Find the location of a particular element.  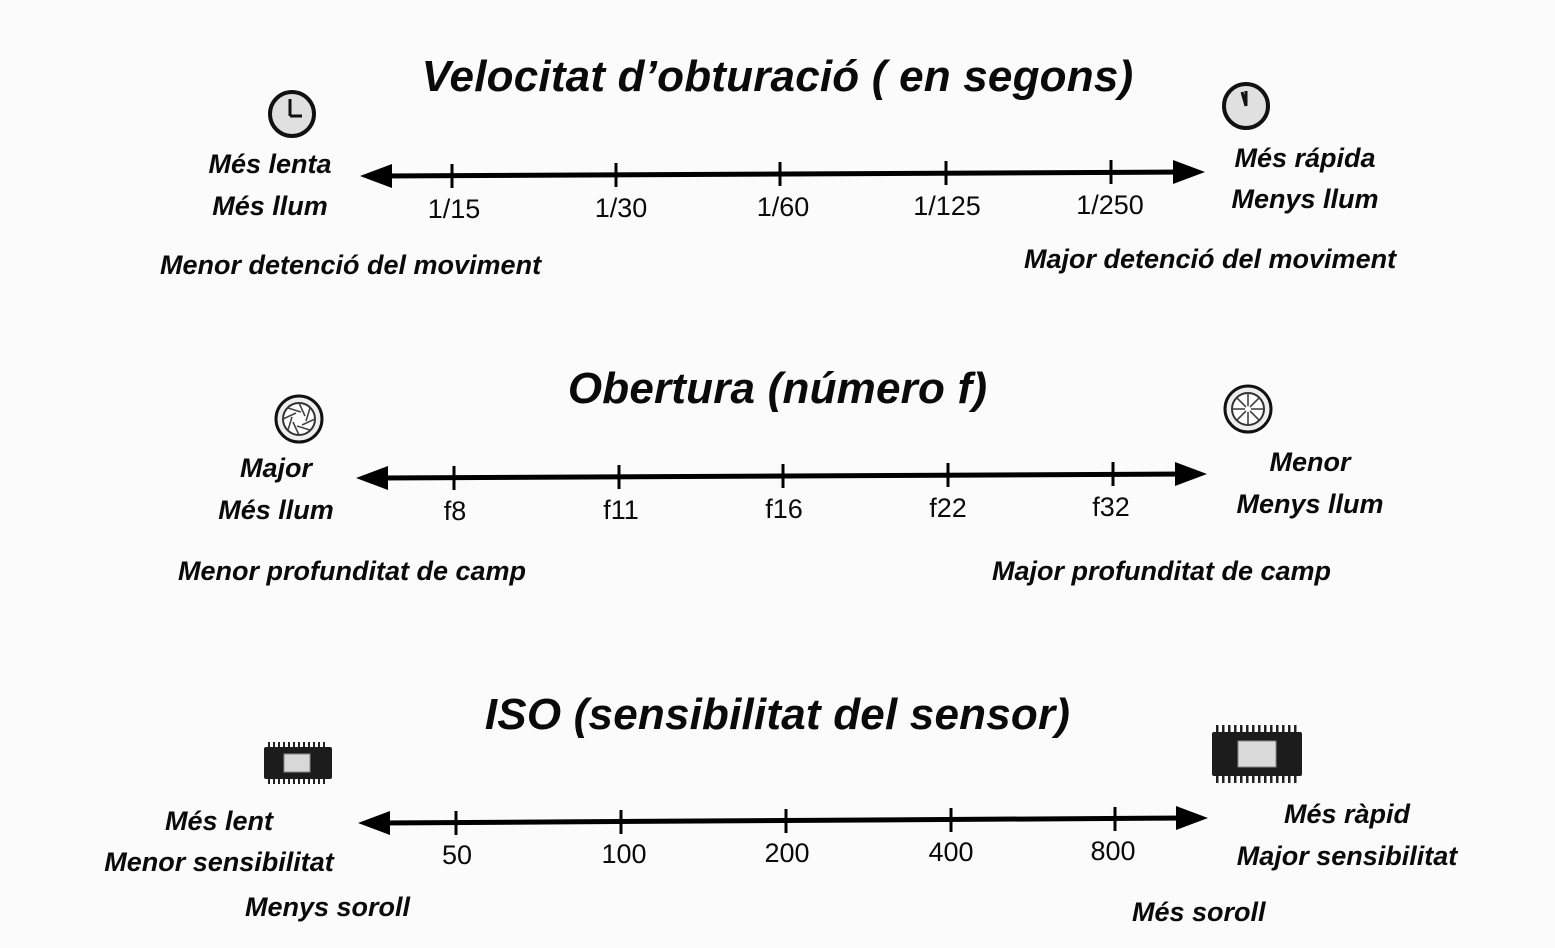

tick-label: 800 is located at coordinates (1113, 851).